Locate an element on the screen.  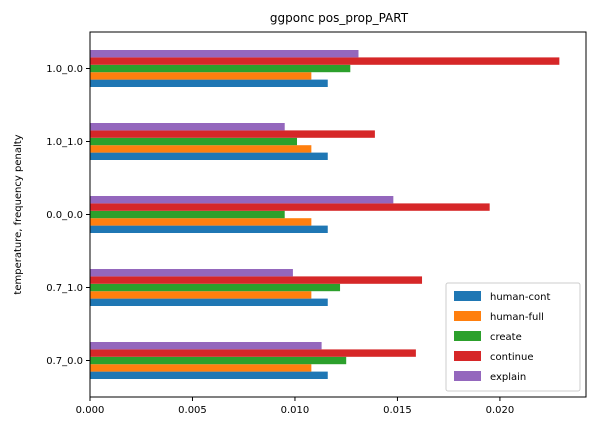
x-axis: 0.000 0.005 0.010 0.015 0.020 is located at coordinates (295, 406).